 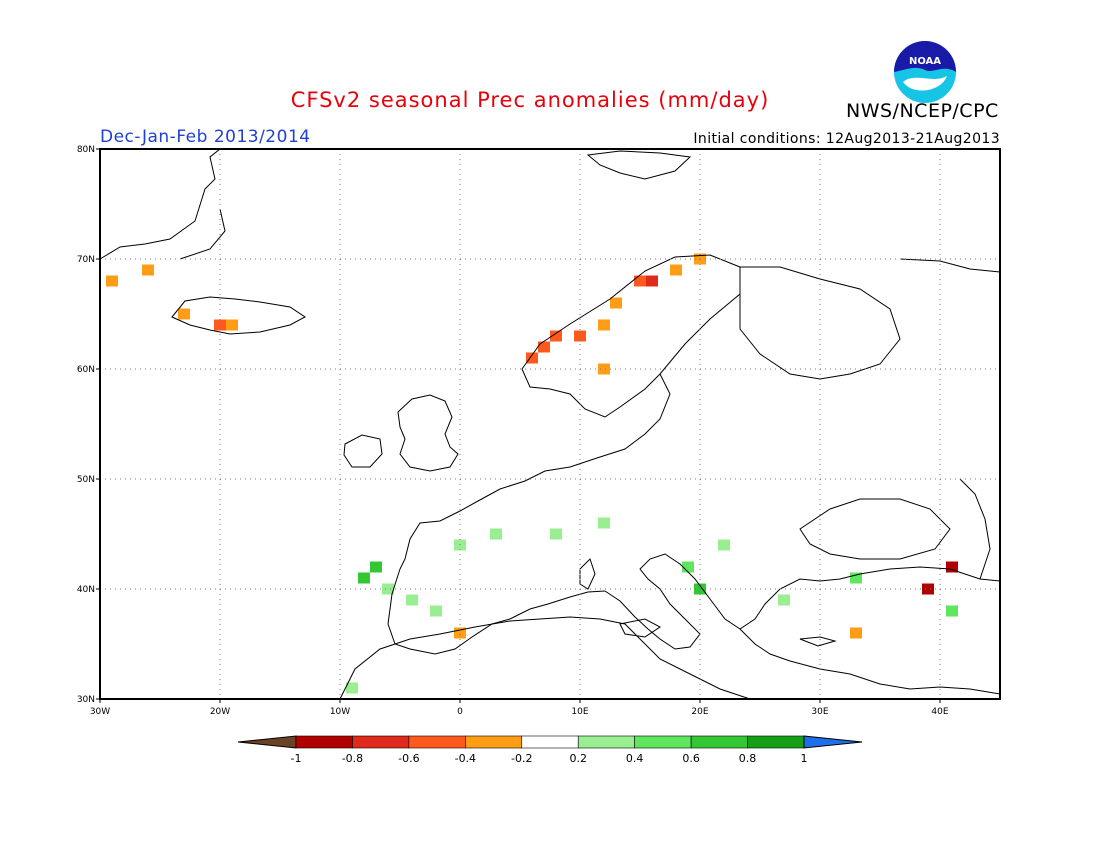 I want to click on season-label: Dec-Jan-Feb 2013/2014, so click(x=205, y=137).